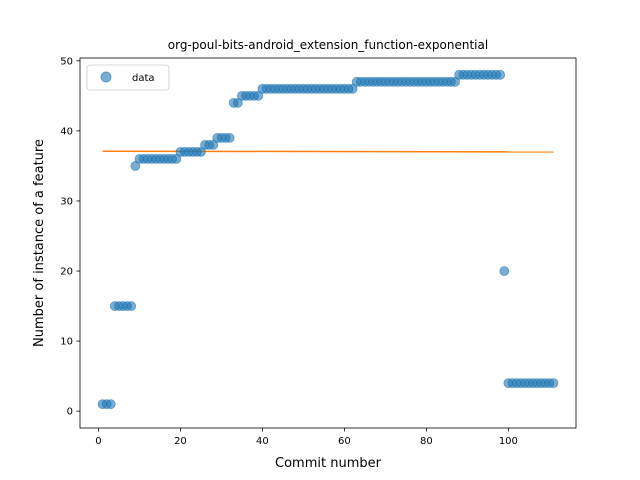 The image size is (640, 480). I want to click on fit-line, so click(328, 151).